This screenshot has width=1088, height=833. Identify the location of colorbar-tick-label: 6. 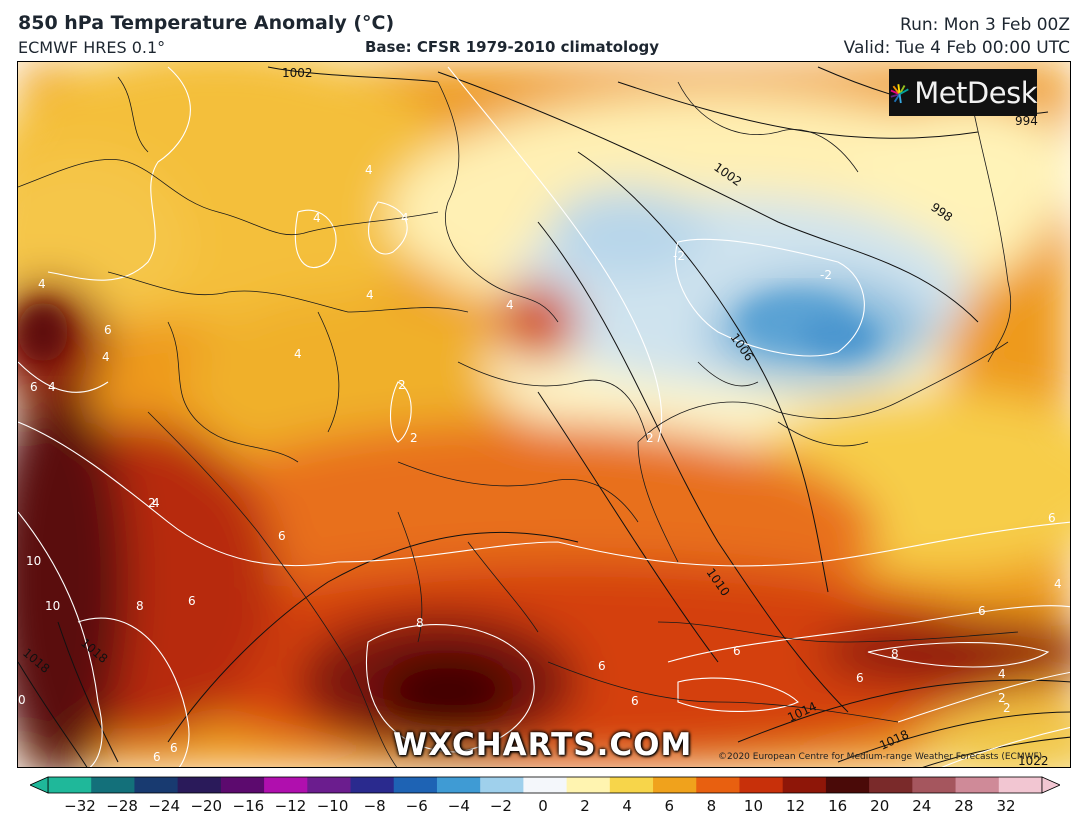
(669, 806).